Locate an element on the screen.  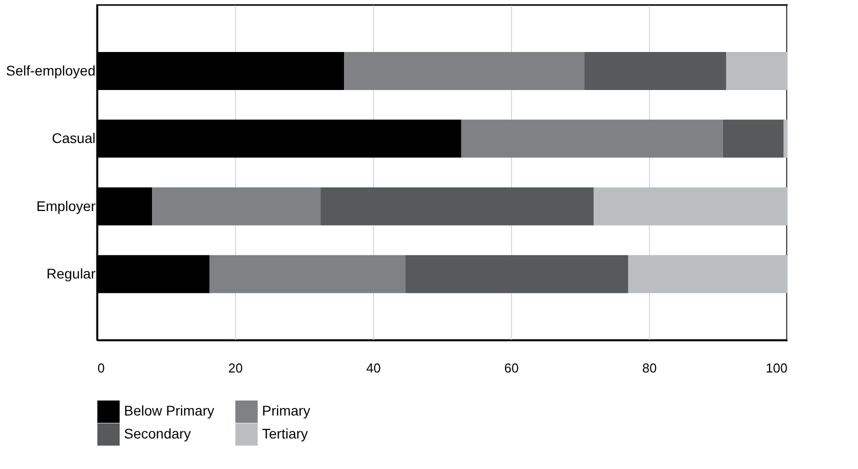
x-tick-label: 60 is located at coordinates (511, 368).